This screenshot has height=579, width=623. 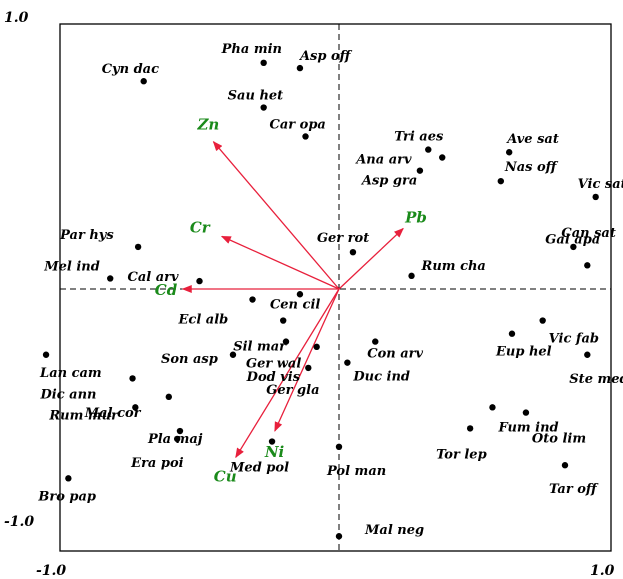 I want to click on species-point-lan-cam, so click(x=46, y=354).